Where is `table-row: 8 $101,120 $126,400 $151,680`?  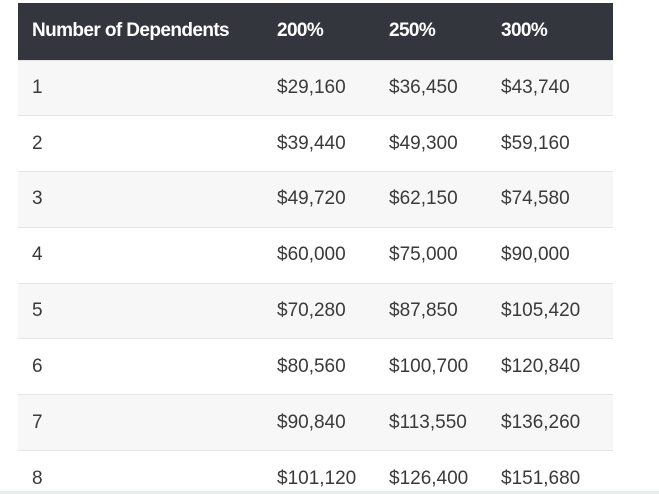
table-row: 8 $101,120 $126,400 $151,680 is located at coordinates (315, 472).